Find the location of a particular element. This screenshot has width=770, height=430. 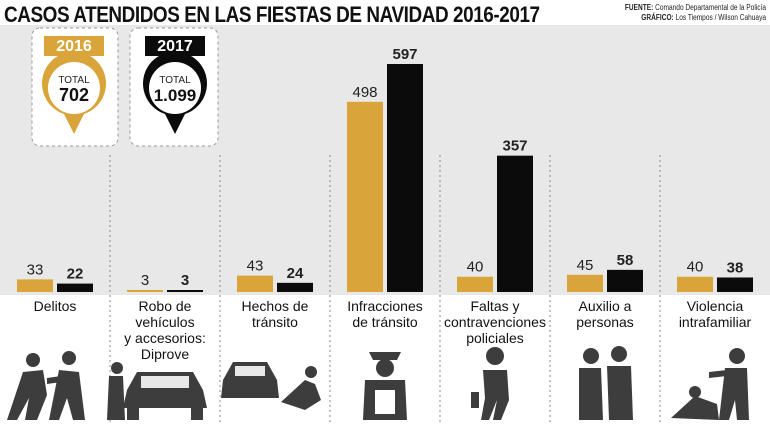

car-accident-icon is located at coordinates (271, 386).